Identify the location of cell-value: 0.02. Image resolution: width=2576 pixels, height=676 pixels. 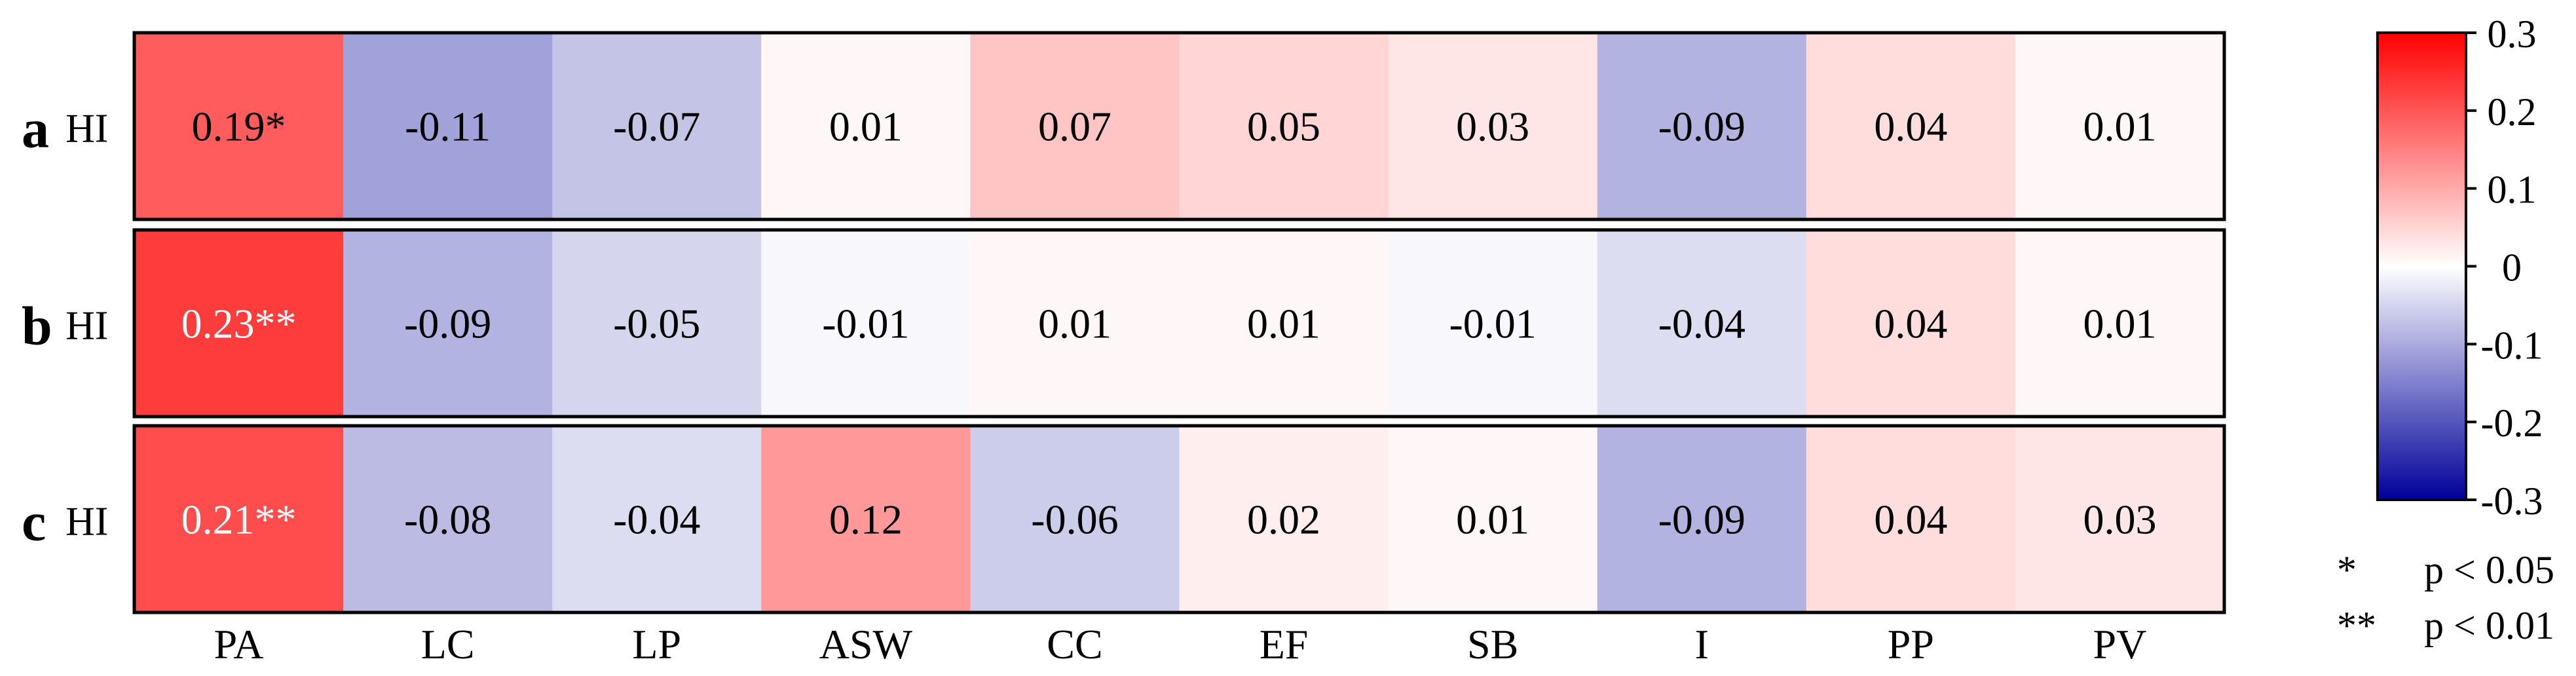
(1283, 520).